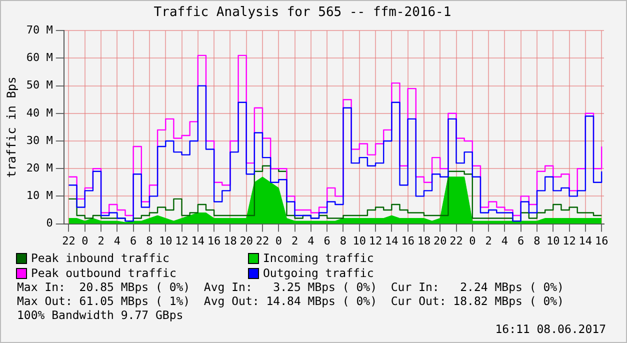 The image size is (627, 343). I want to click on text: 16:11 08.06.2017, so click(550, 329).